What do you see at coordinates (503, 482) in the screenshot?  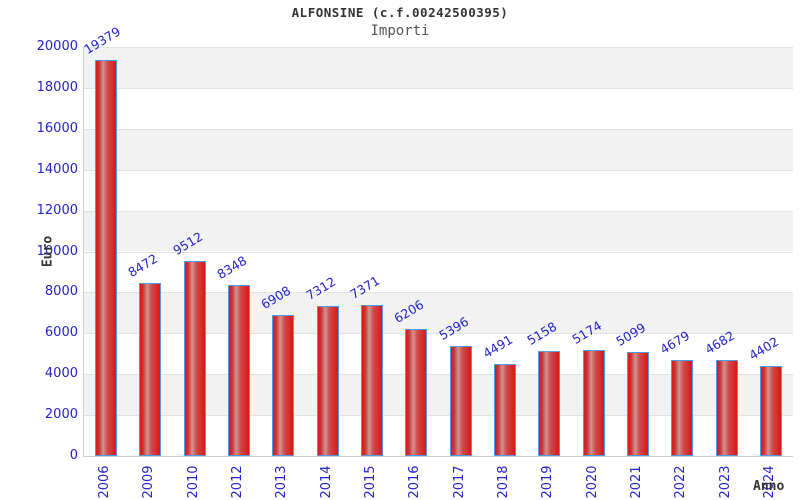 I see `x-tick-label: 2018` at bounding box center [503, 482].